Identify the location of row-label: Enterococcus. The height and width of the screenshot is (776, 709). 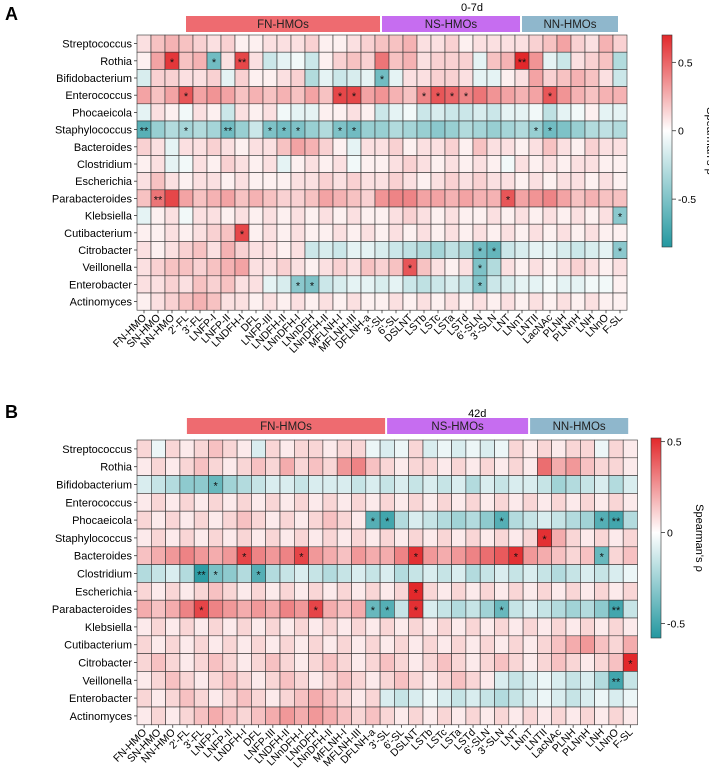
(98, 503).